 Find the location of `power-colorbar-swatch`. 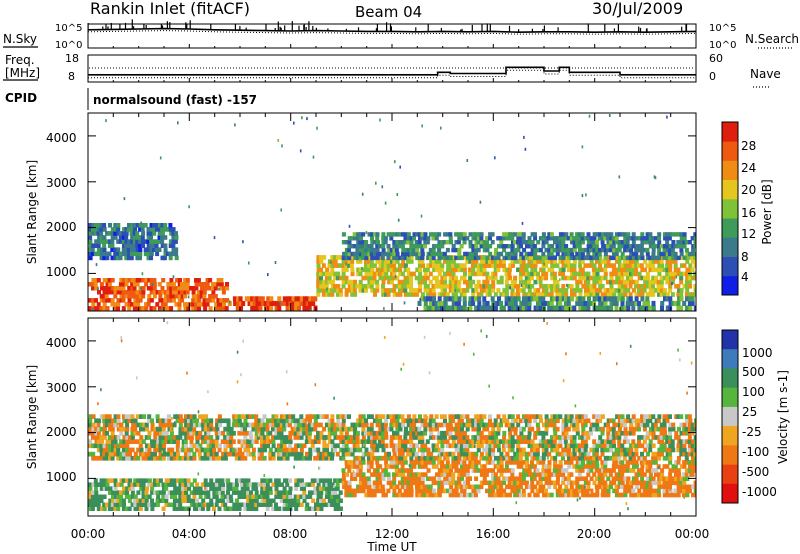

power-colorbar-swatch is located at coordinates (730, 208).